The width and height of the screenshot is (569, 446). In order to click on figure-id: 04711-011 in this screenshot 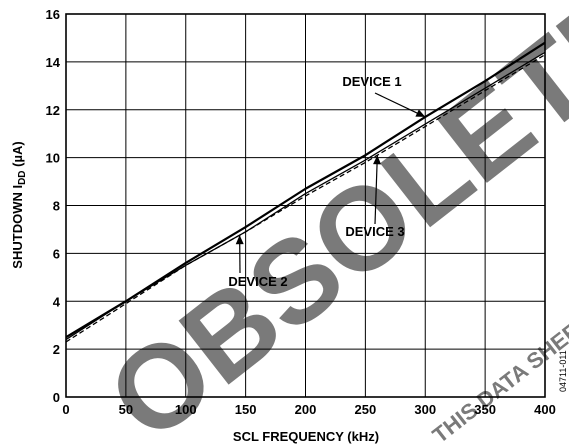, I will do `click(563, 371)`.